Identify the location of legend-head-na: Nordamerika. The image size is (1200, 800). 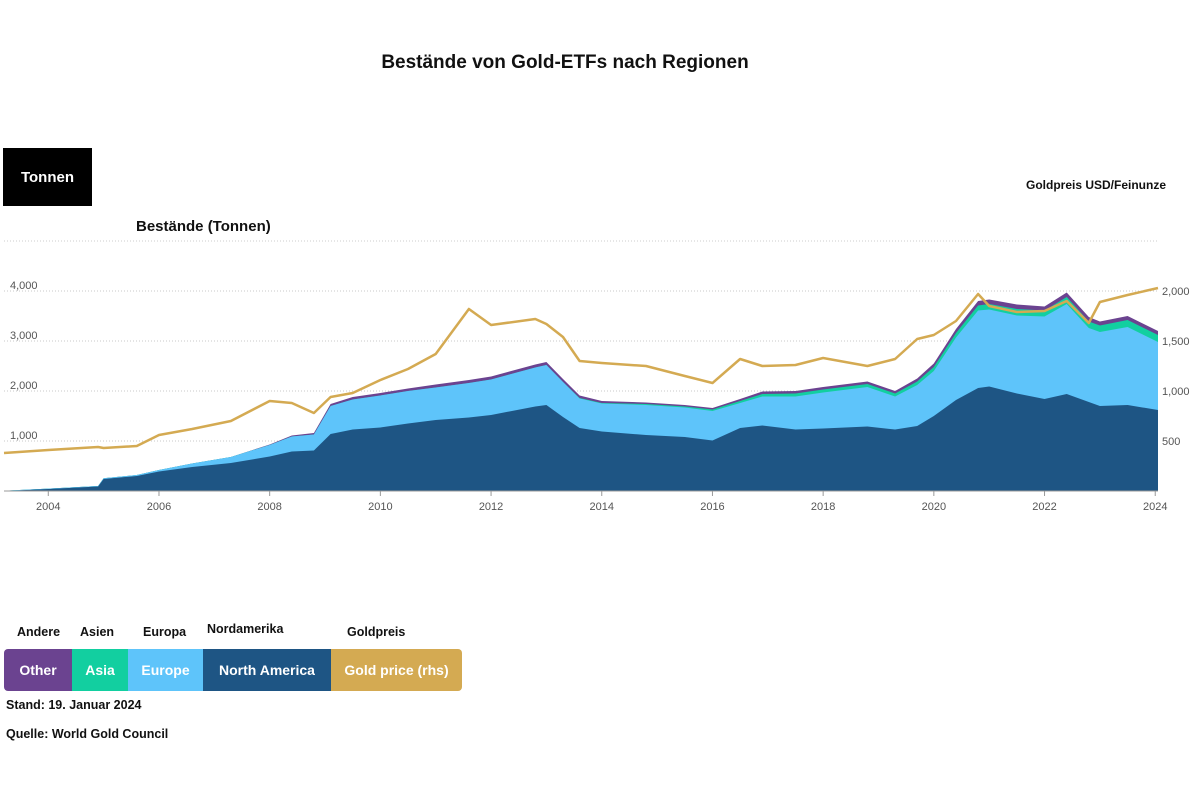
(245, 629).